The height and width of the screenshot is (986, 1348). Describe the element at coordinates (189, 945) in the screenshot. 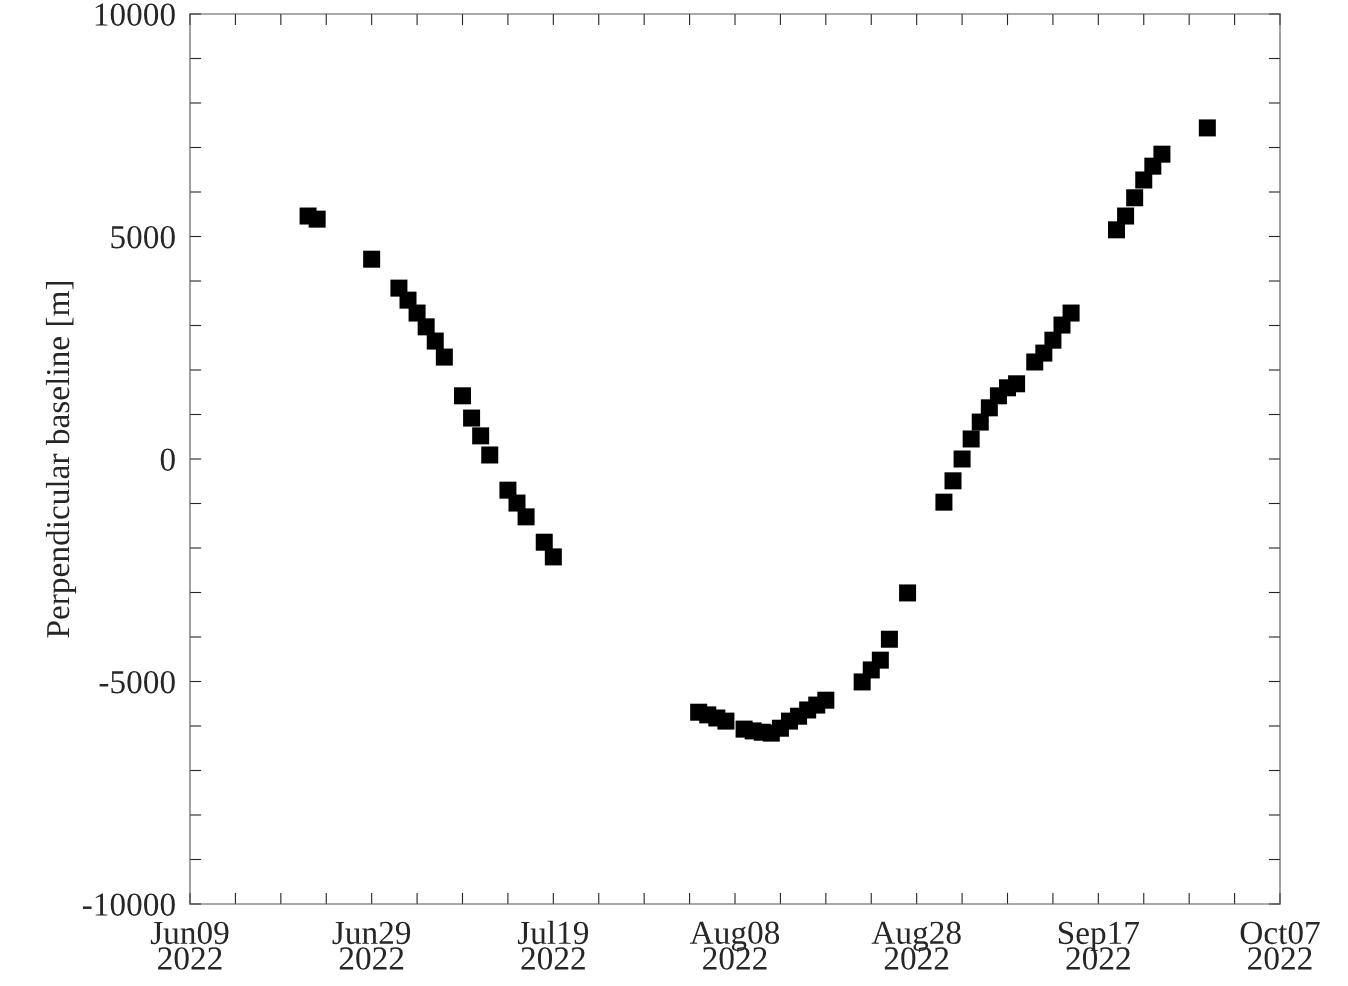

I see `x-tick-label: Jun09 2022` at that location.